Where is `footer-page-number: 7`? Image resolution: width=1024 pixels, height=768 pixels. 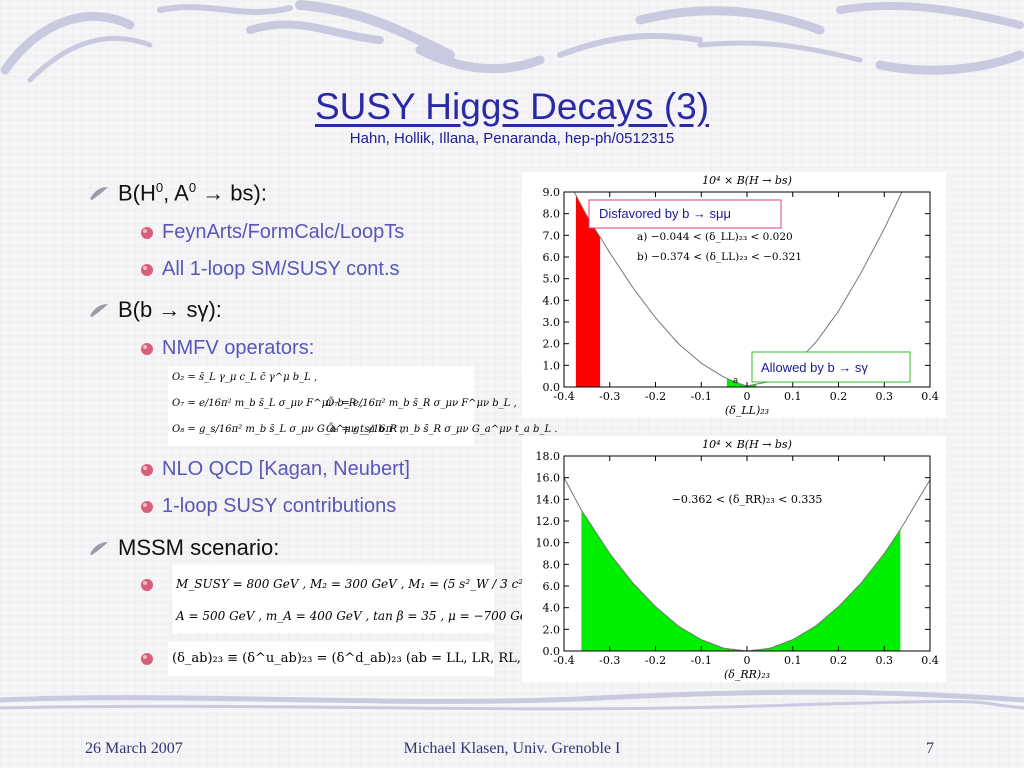 footer-page-number: 7 is located at coordinates (930, 748).